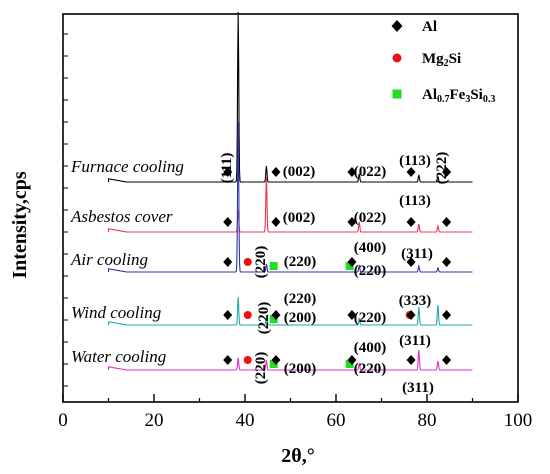 Image resolution: width=550 pixels, height=474 pixels. I want to click on x-tick-label: 40, so click(245, 420).